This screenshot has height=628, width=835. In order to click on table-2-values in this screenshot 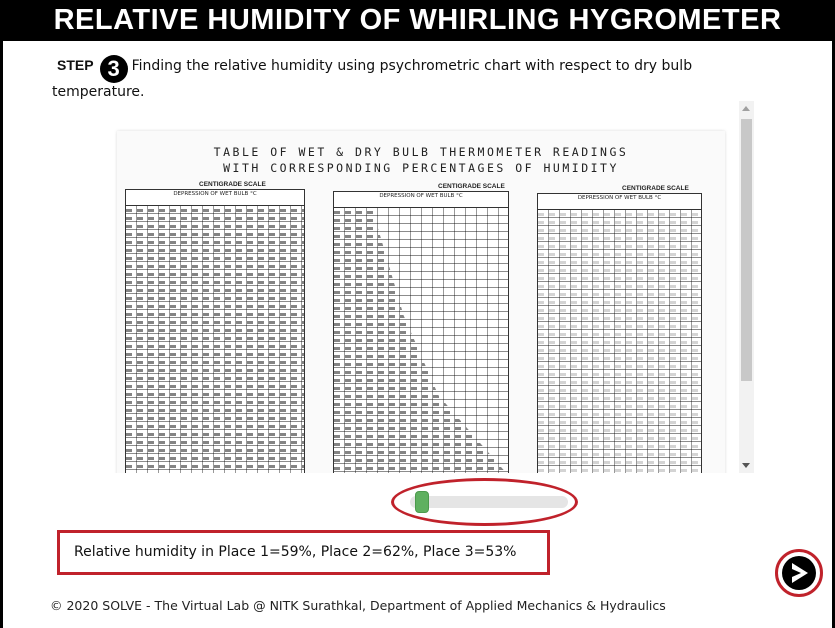, I will do `click(421, 341)`.